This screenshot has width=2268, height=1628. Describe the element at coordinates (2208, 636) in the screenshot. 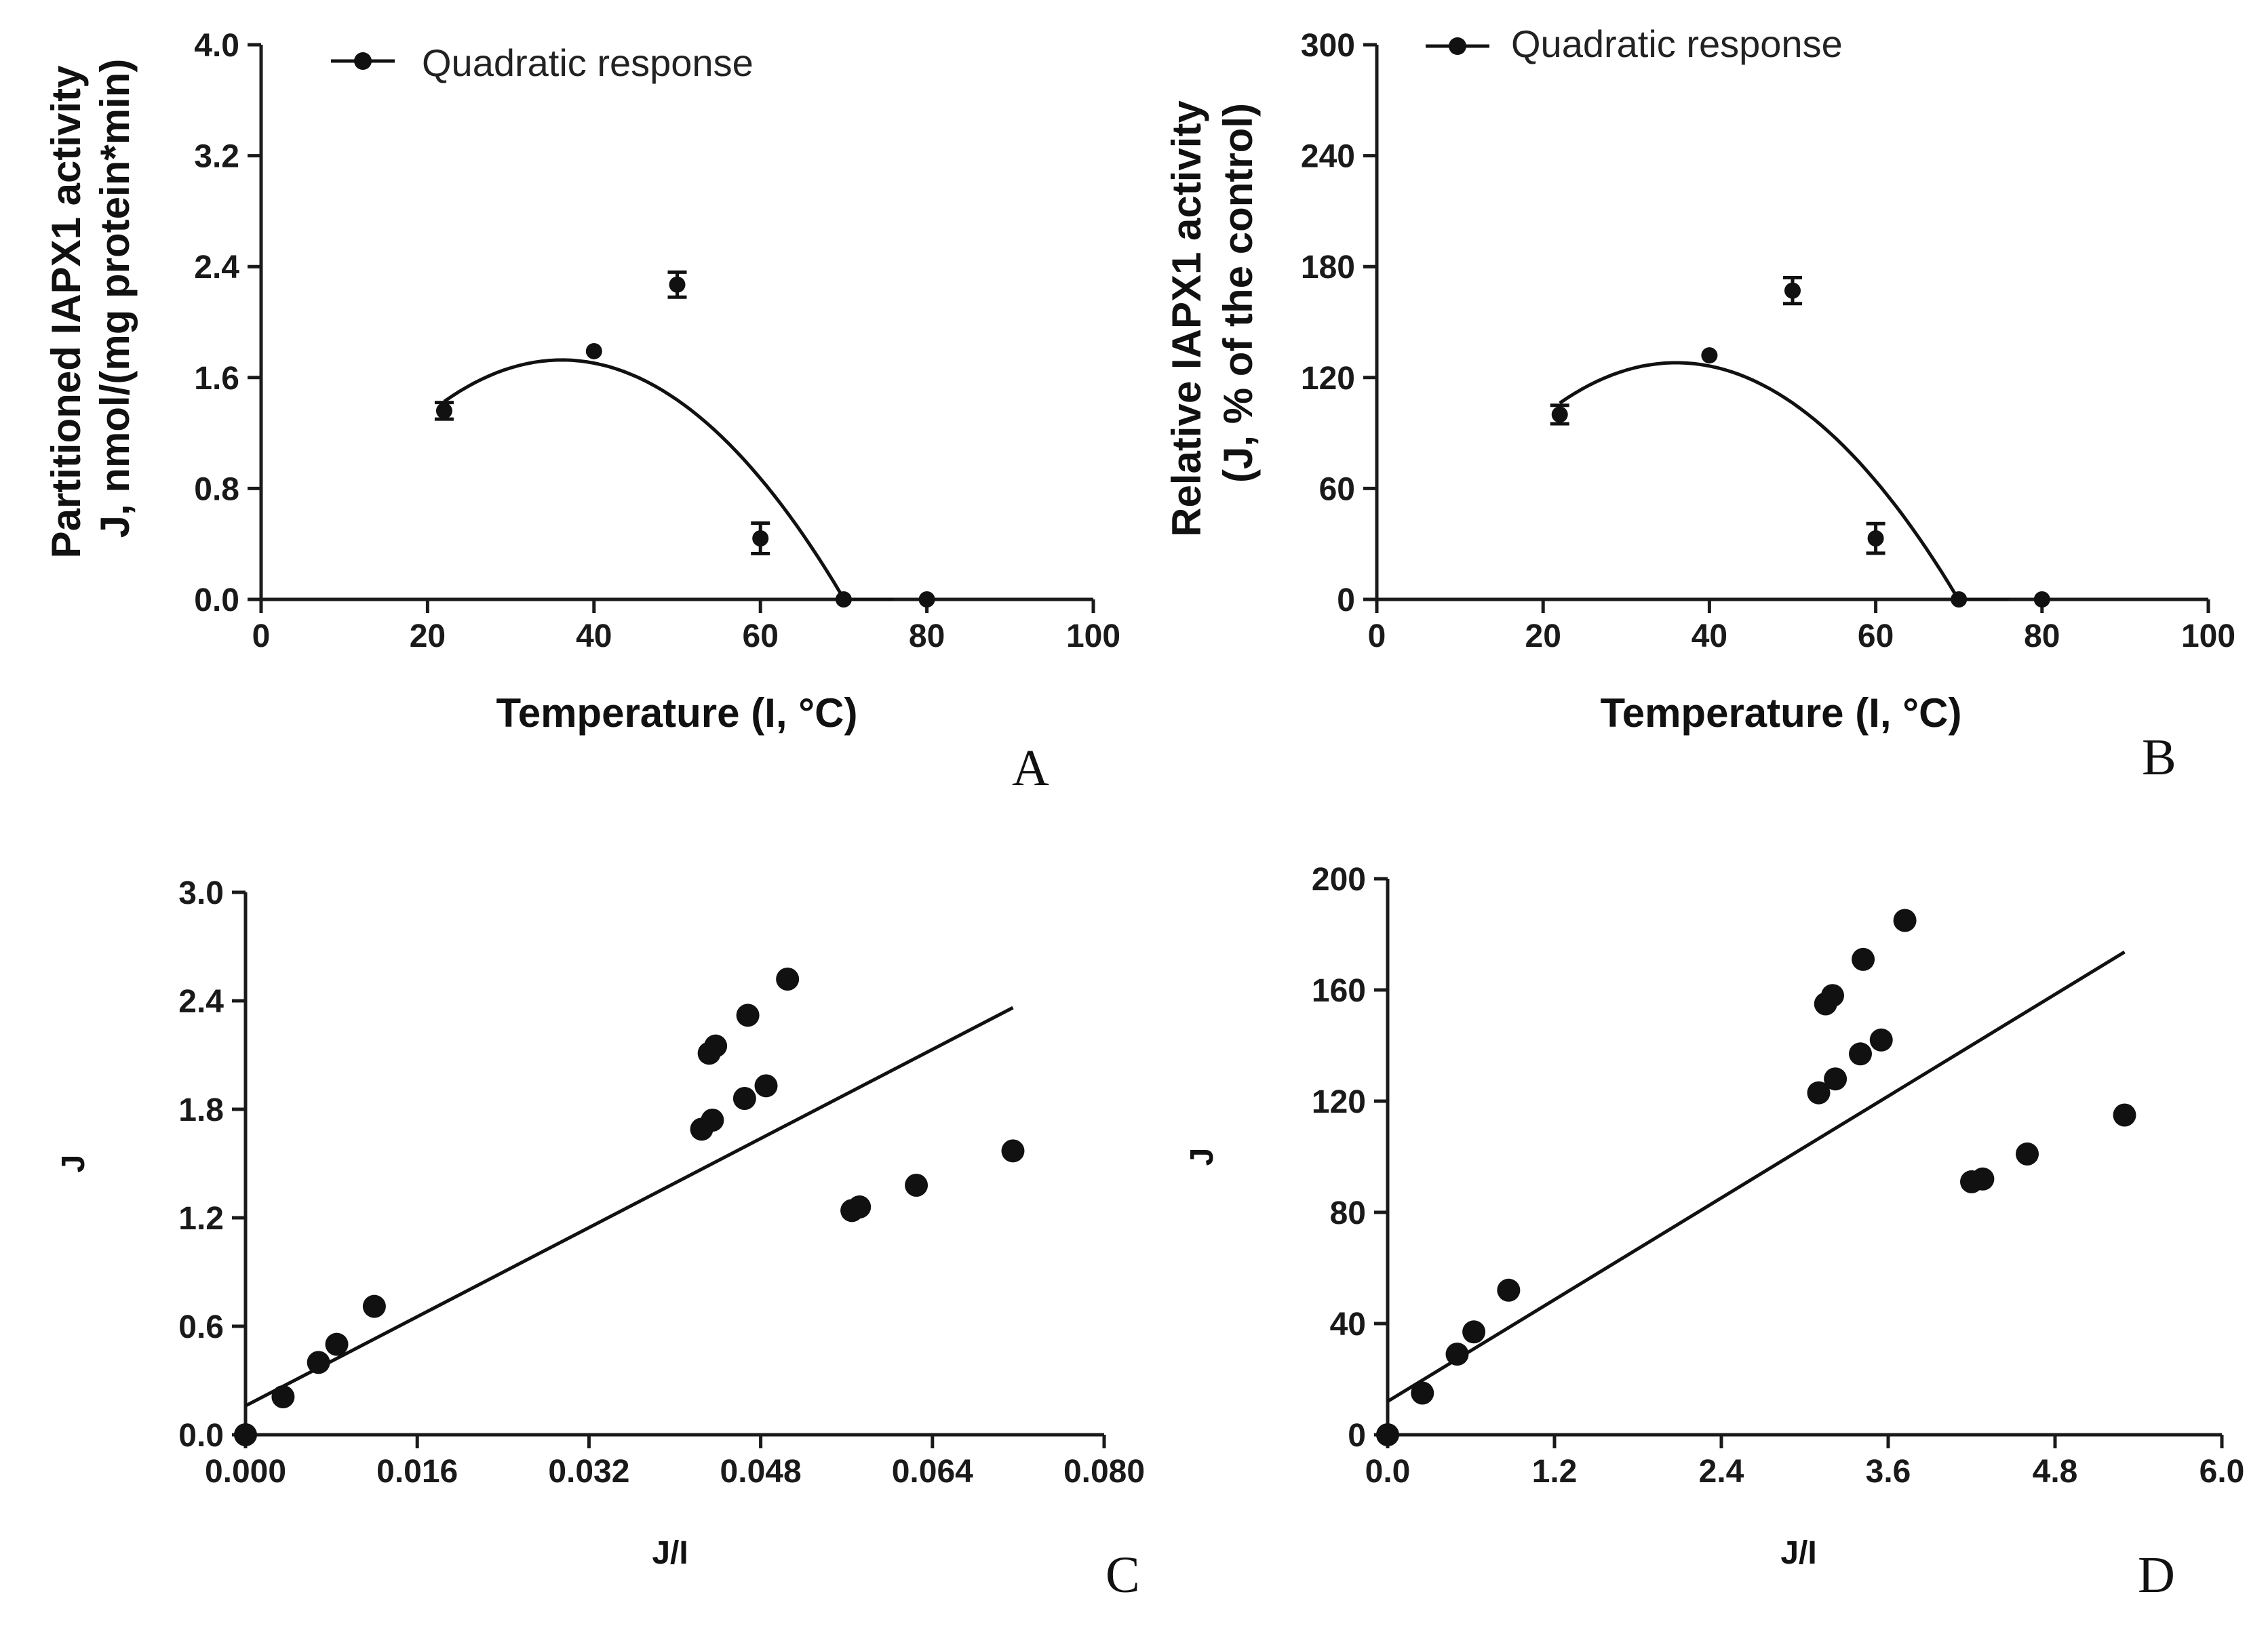

I see `panel-b-x-tick-label: 100` at that location.